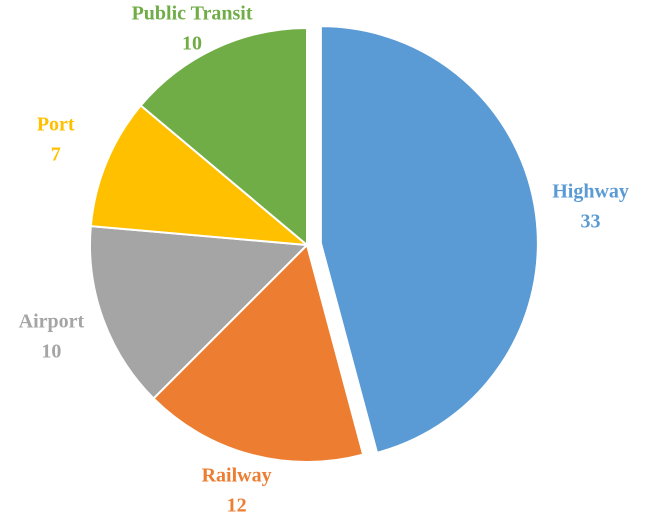 The width and height of the screenshot is (654, 518). What do you see at coordinates (237, 476) in the screenshot?
I see `slice-label: Railway` at bounding box center [237, 476].